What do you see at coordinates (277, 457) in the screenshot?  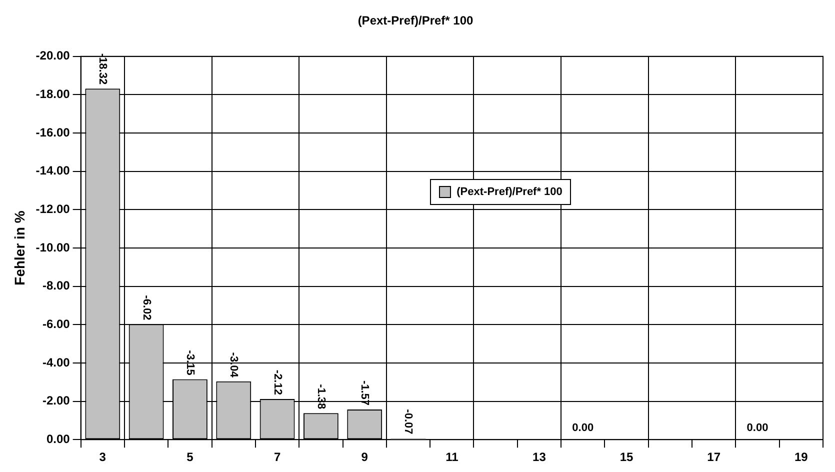 I see `x-tick-label: 7` at bounding box center [277, 457].